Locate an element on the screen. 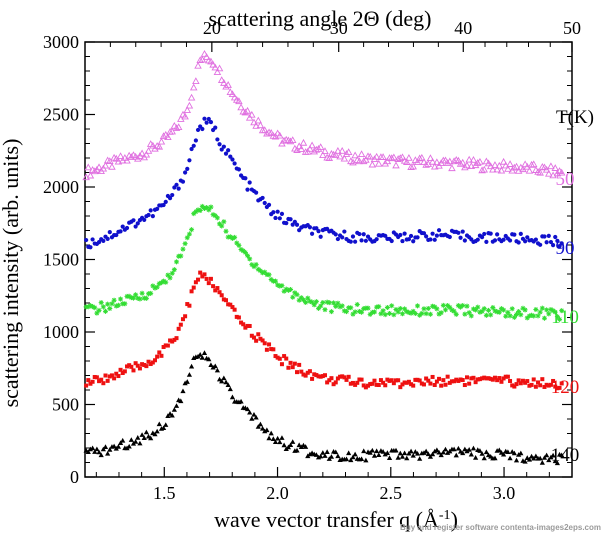  x-axis-label-prefix: wave vector transfer q ( is located at coordinates (318, 519).